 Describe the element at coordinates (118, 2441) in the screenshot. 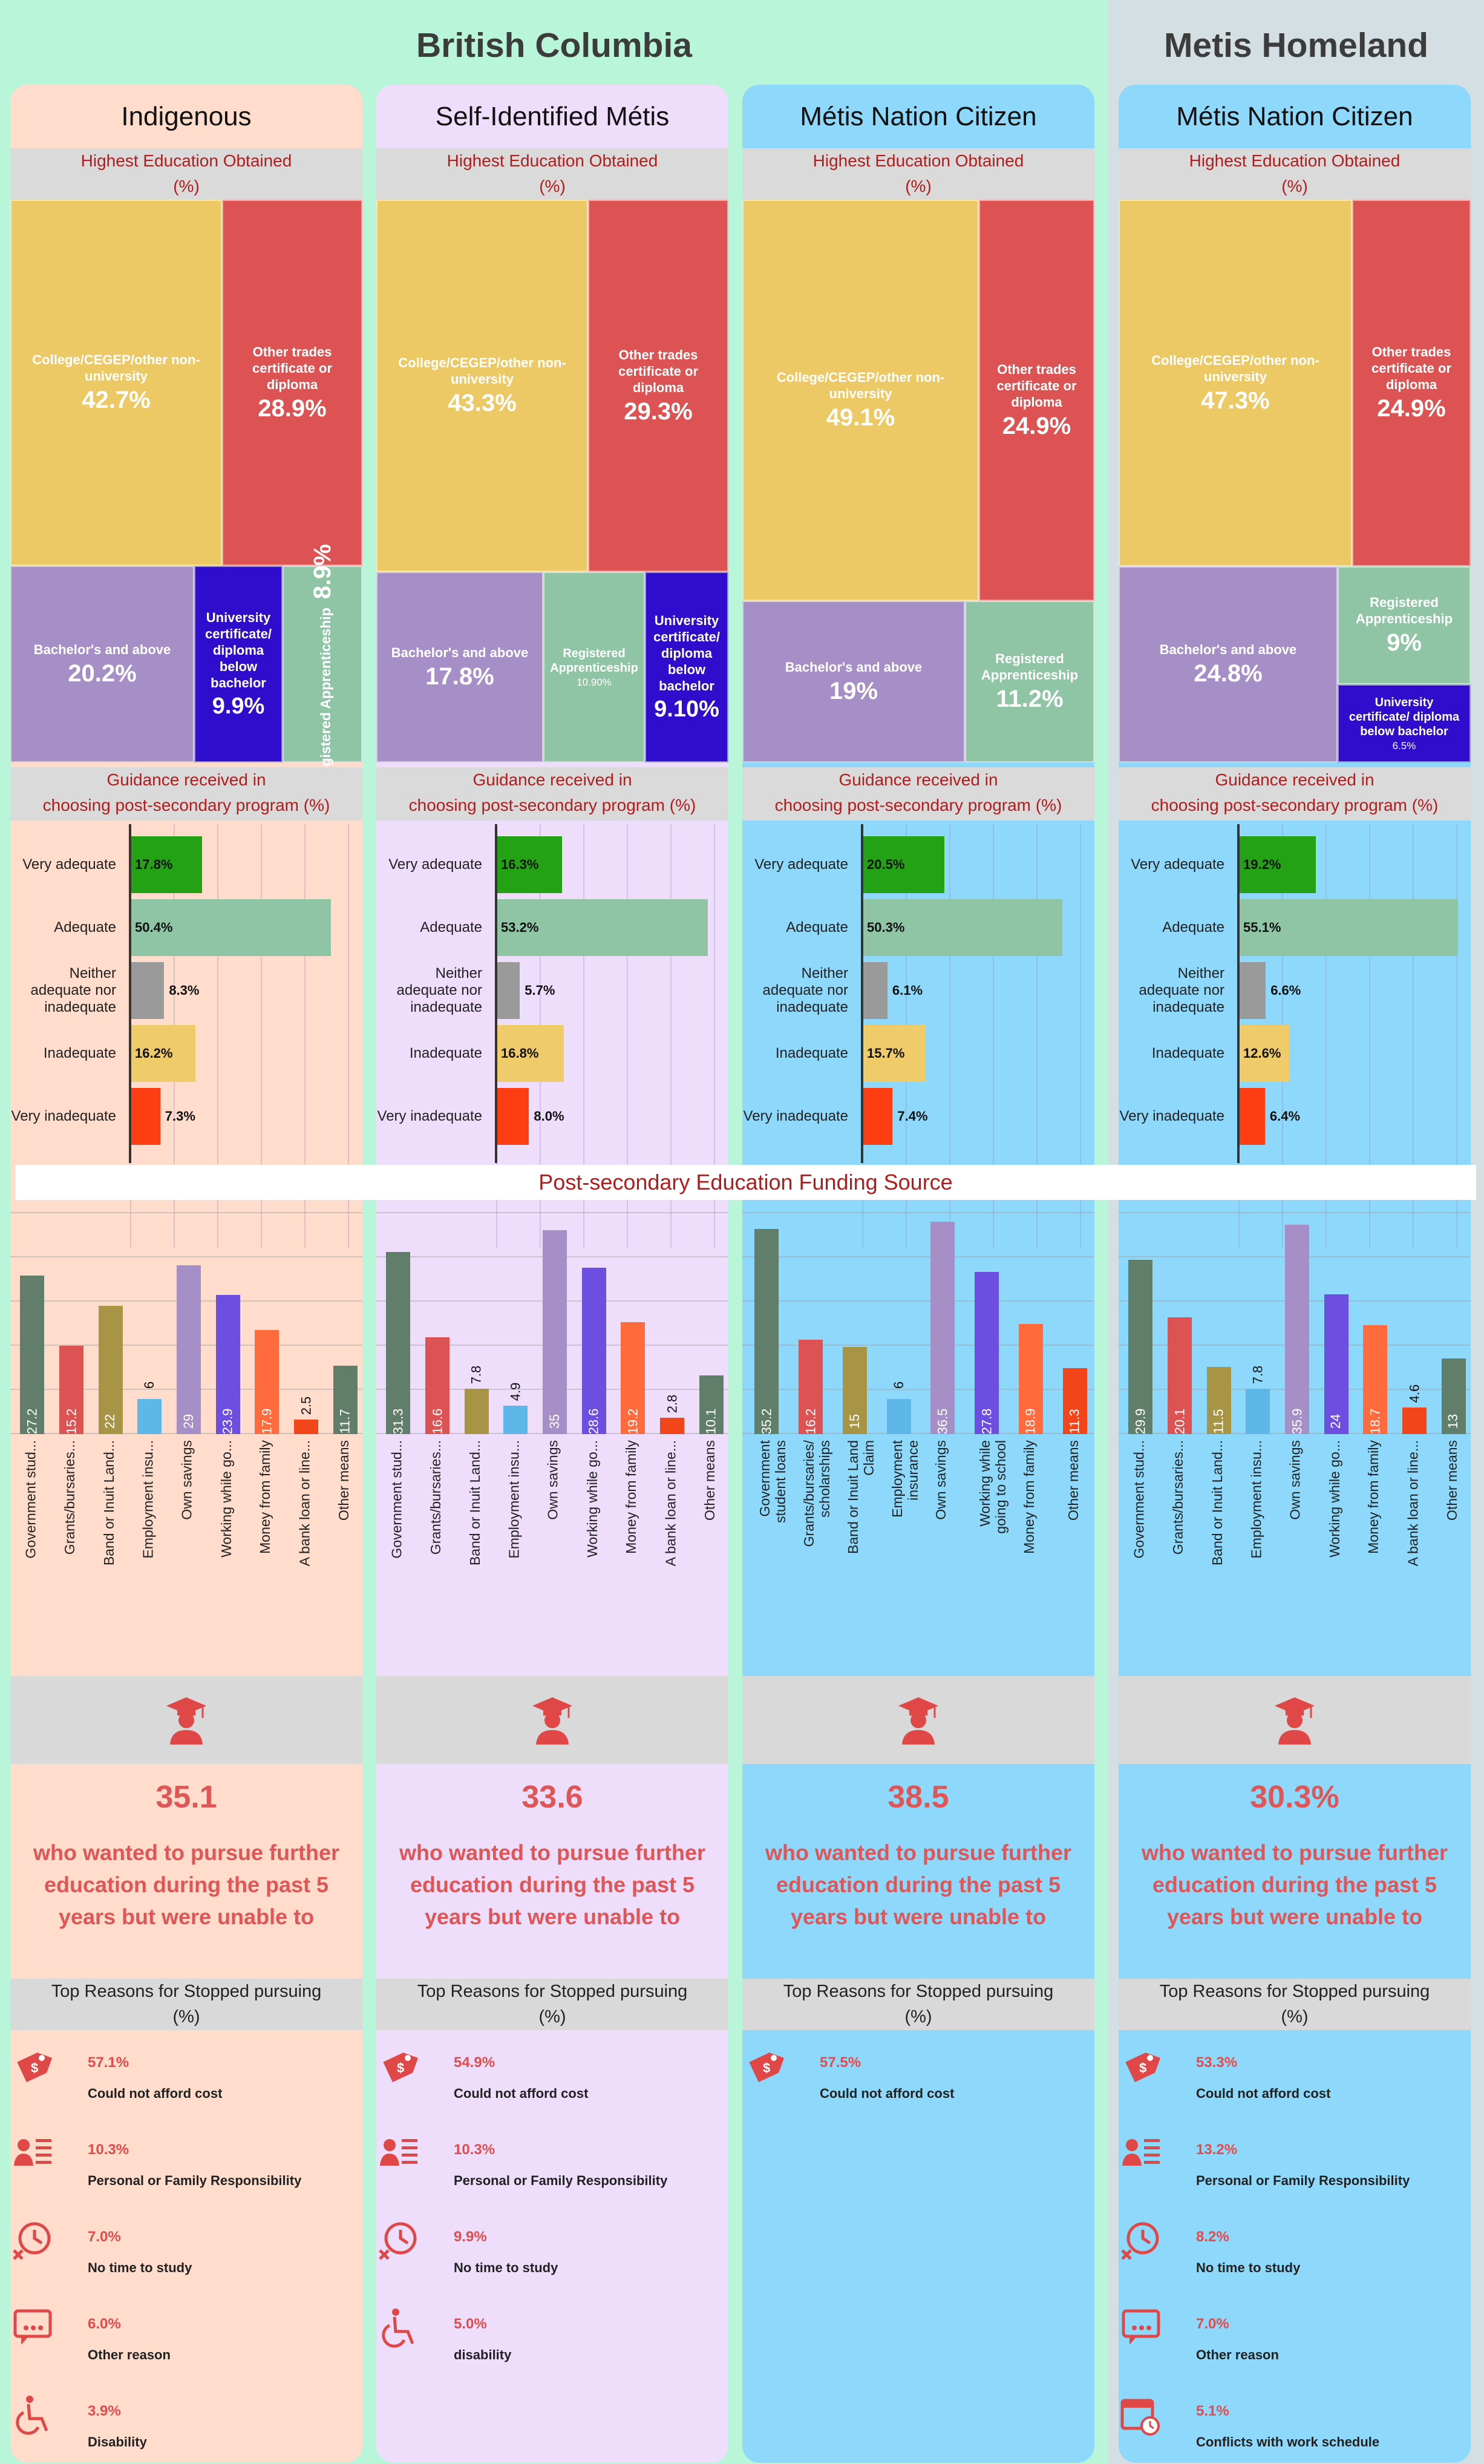

I see `reason-text: Disability` at that location.